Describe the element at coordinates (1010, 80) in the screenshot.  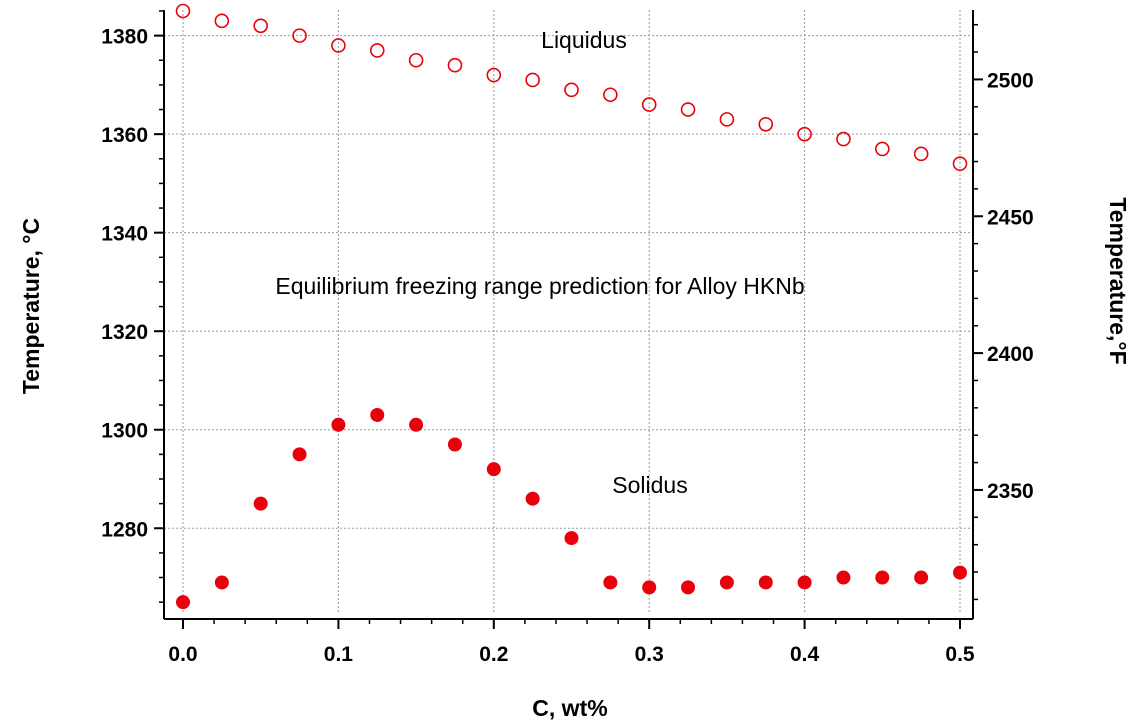
I see `y2-tick-label: 2500` at that location.